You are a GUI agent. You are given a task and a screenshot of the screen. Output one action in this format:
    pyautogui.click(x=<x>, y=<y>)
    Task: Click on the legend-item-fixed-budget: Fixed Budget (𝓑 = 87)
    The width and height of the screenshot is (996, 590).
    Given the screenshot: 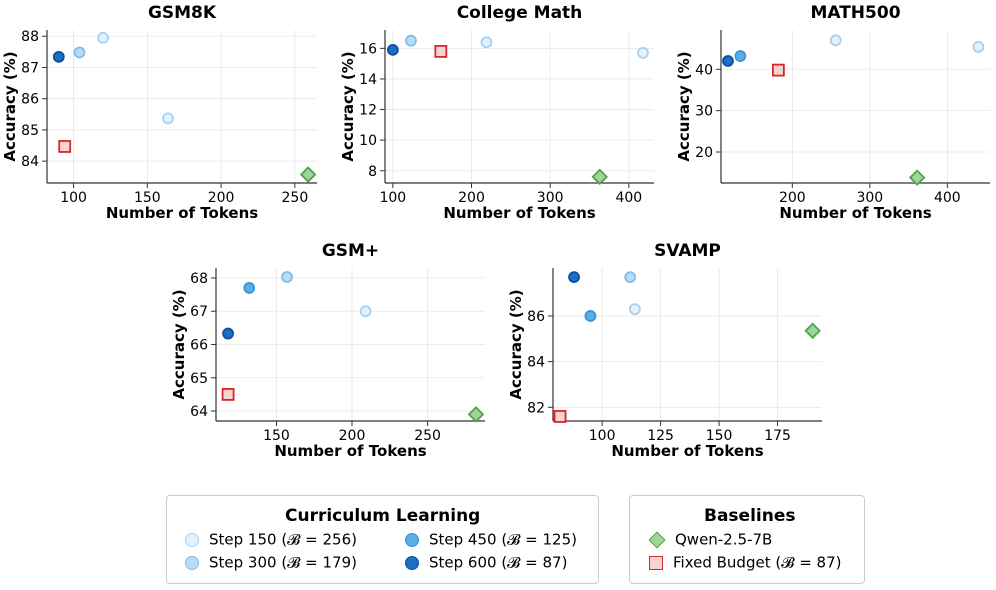 What is the action you would take?
    pyautogui.click(x=745, y=562)
    